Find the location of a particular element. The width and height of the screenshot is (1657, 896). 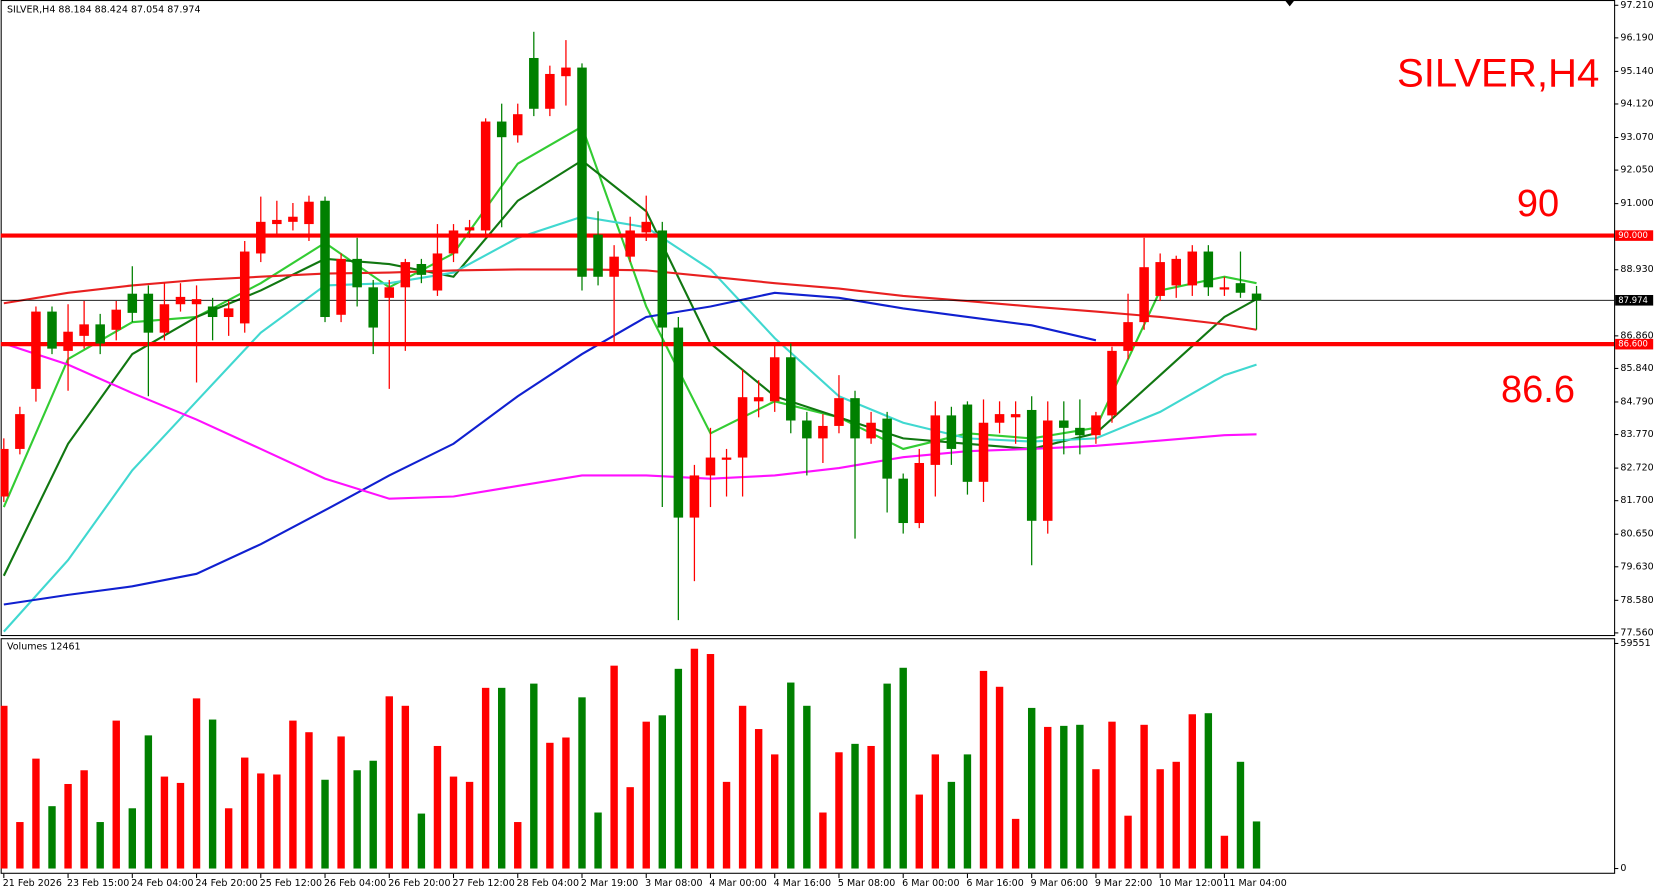

volume-header: Volumes 12461 is located at coordinates (44, 646).